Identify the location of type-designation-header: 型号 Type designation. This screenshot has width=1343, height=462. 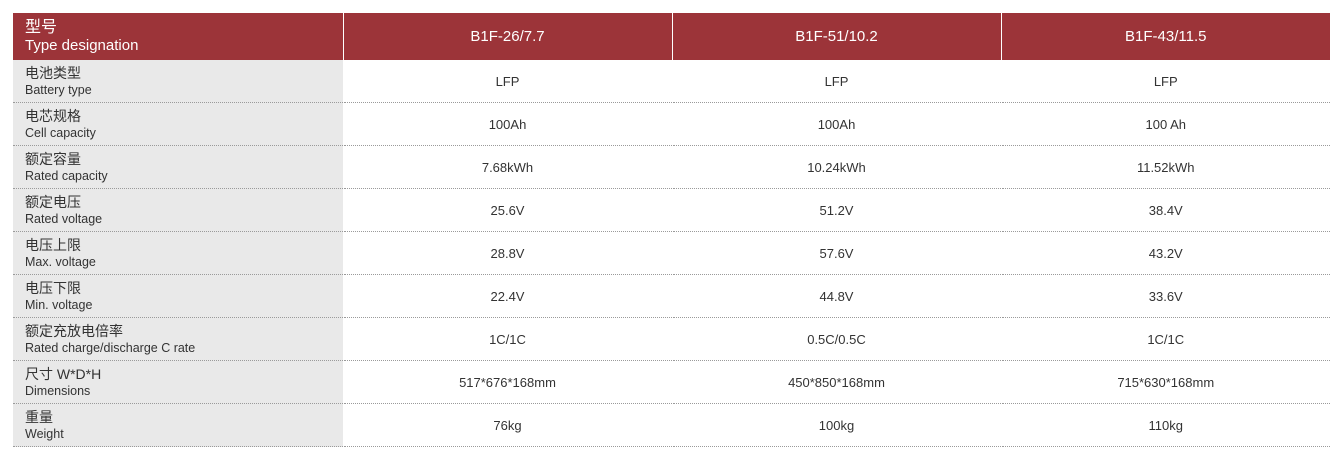
(178, 36).